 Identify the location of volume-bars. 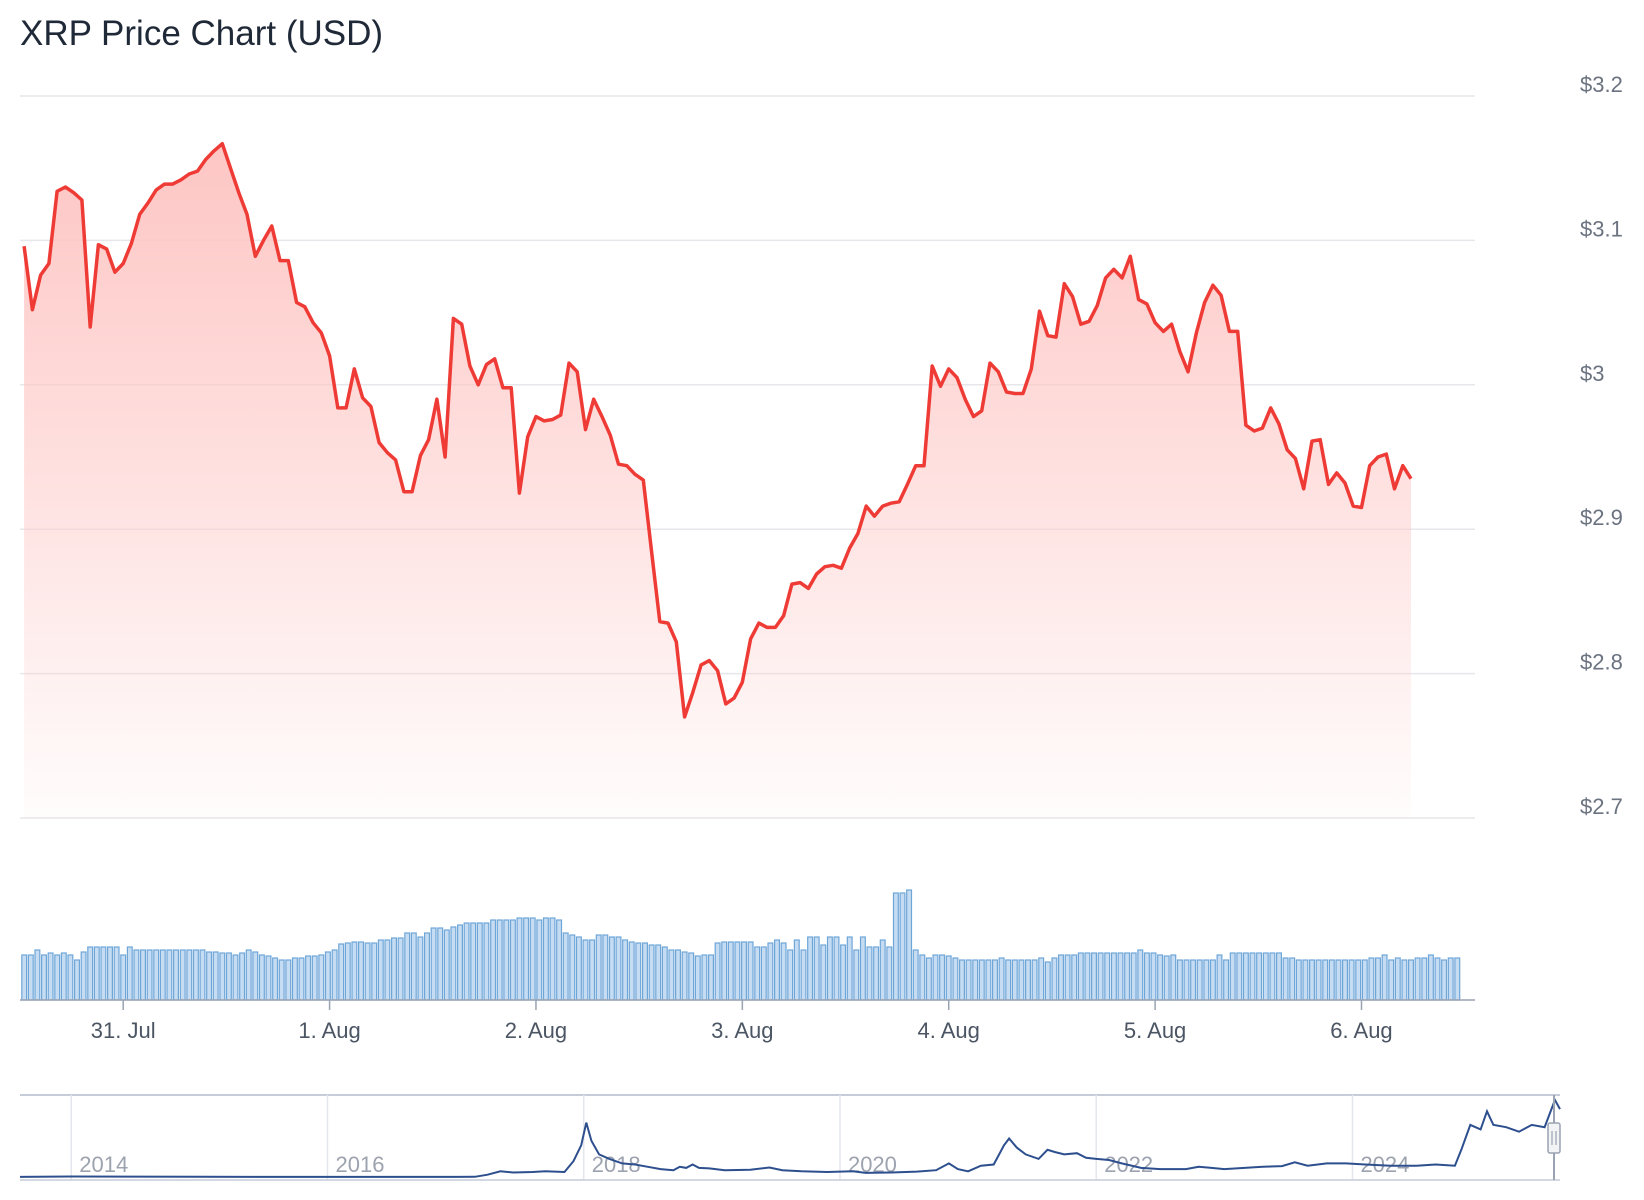
(741, 945).